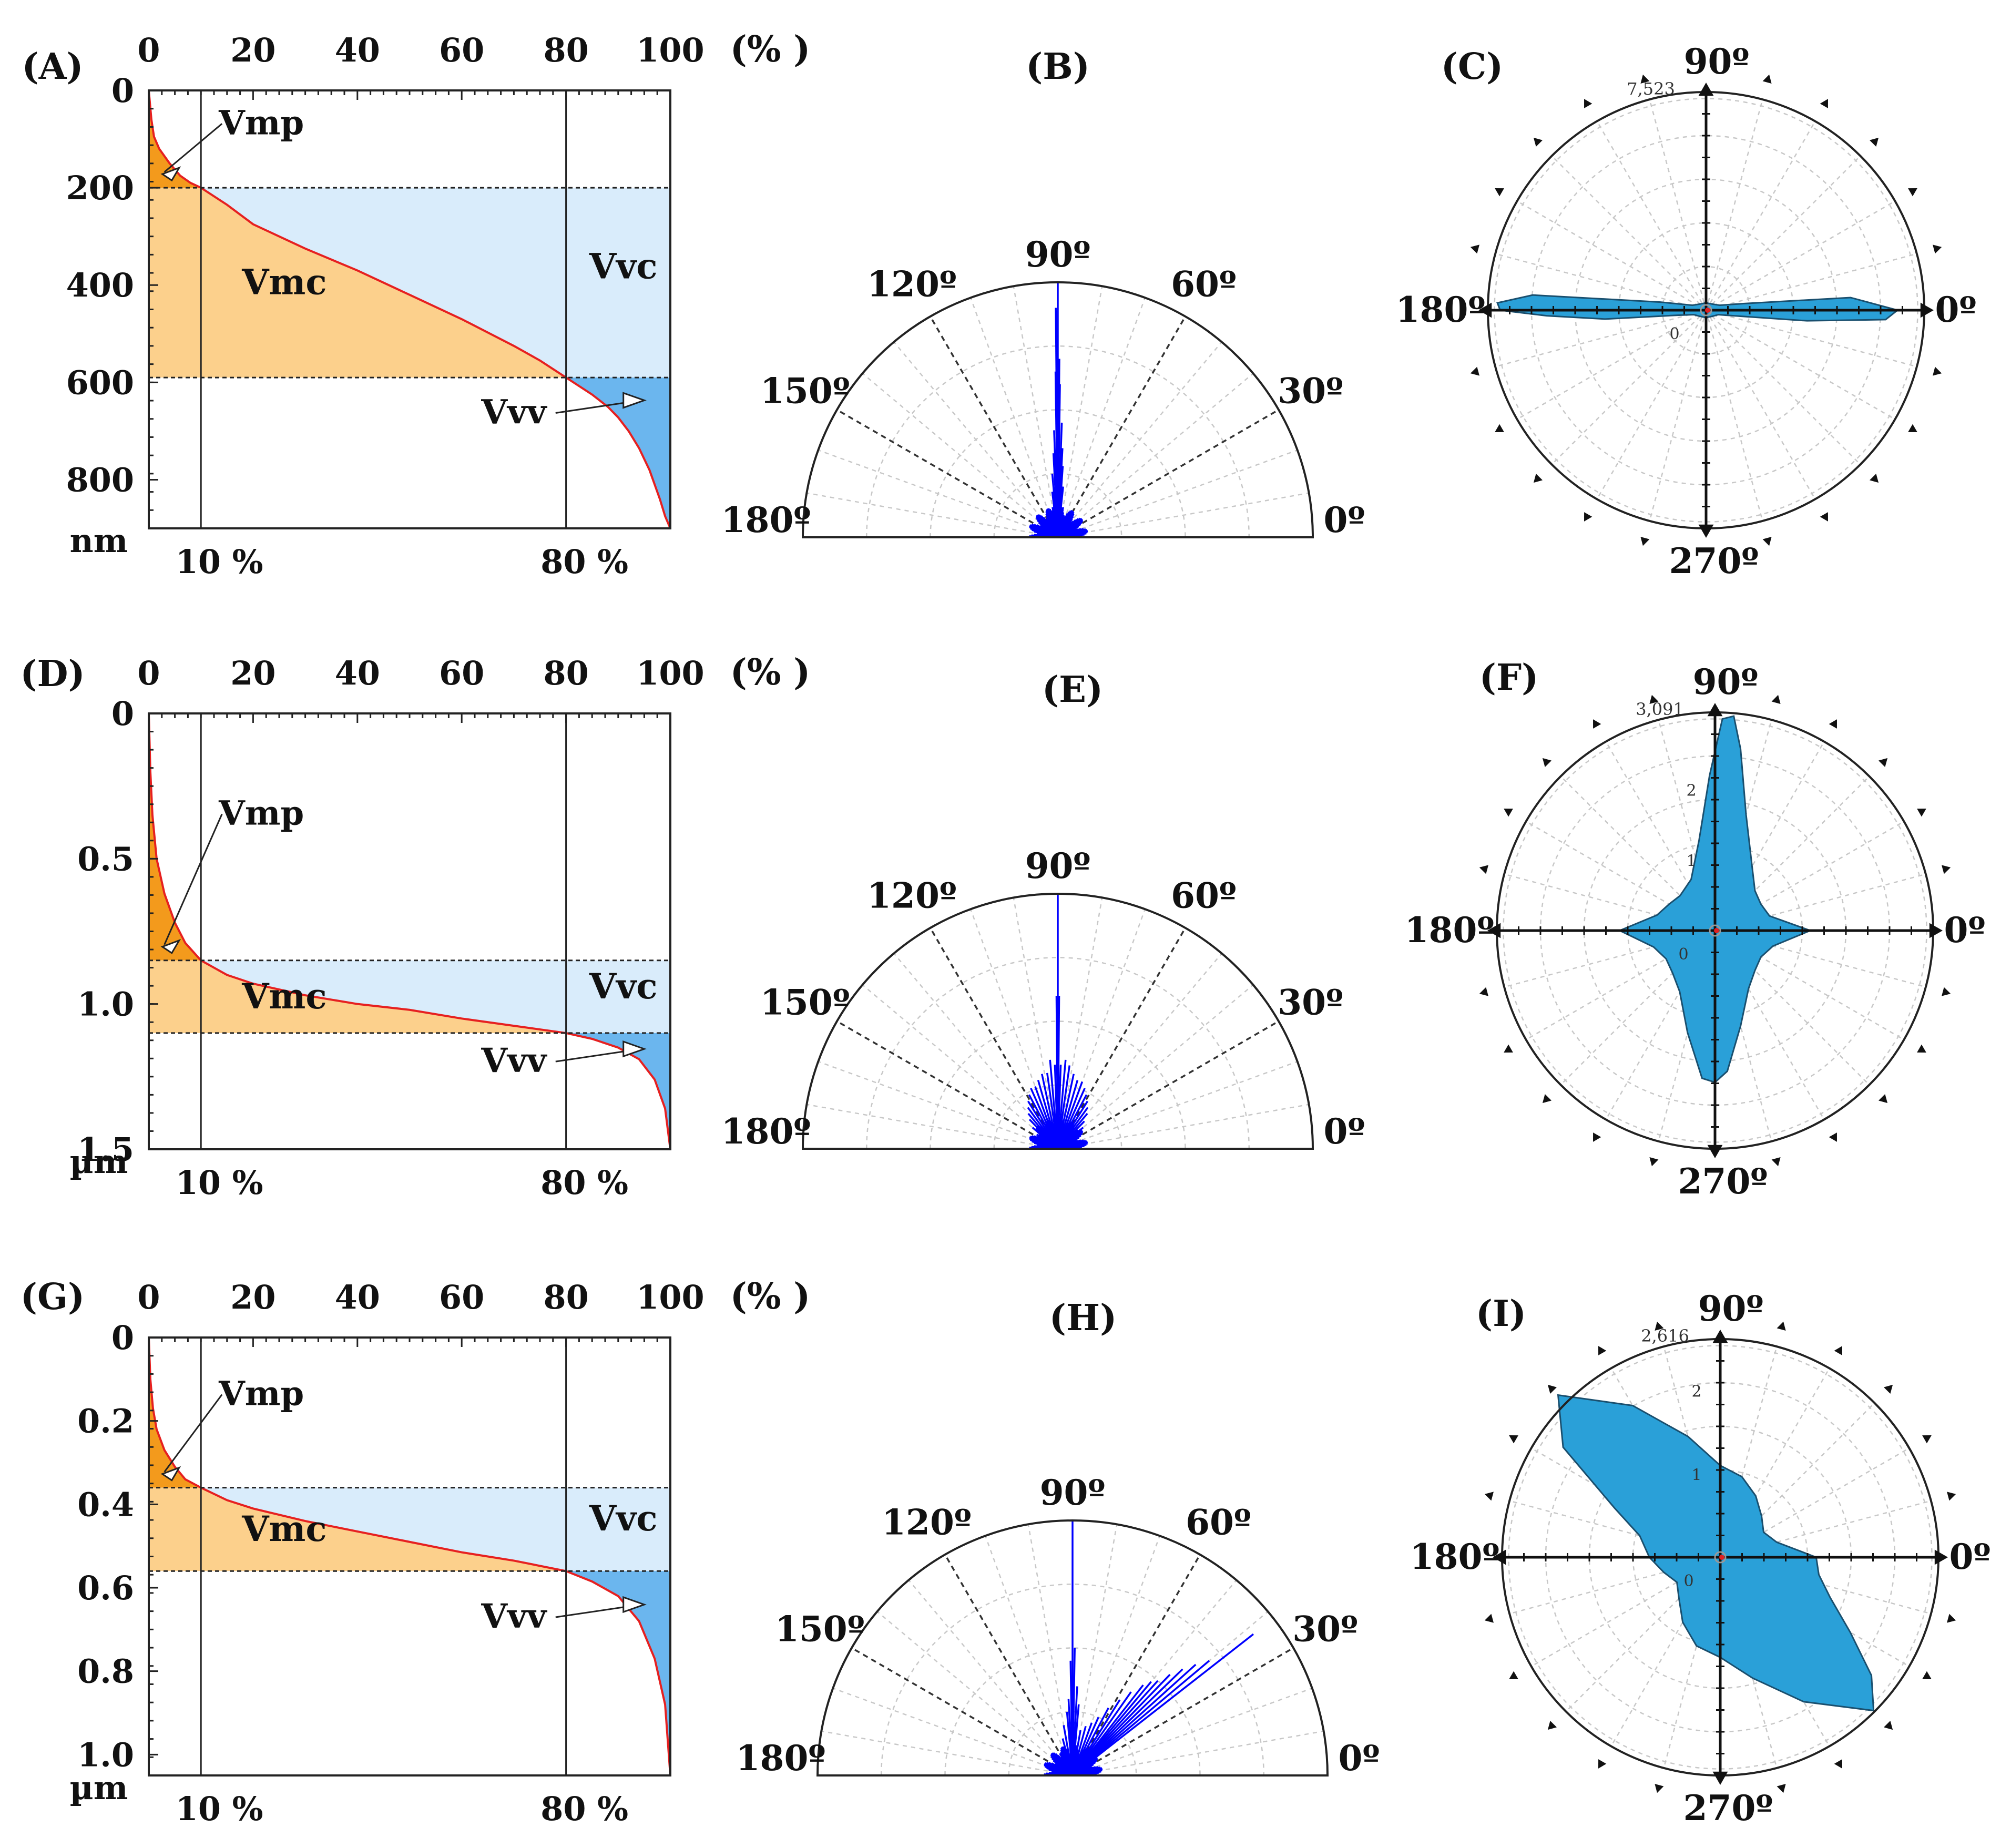 This screenshot has height=1848, width=2011. What do you see at coordinates (170, 174) in the screenshot?
I see `vmp-arrow-head` at bounding box center [170, 174].